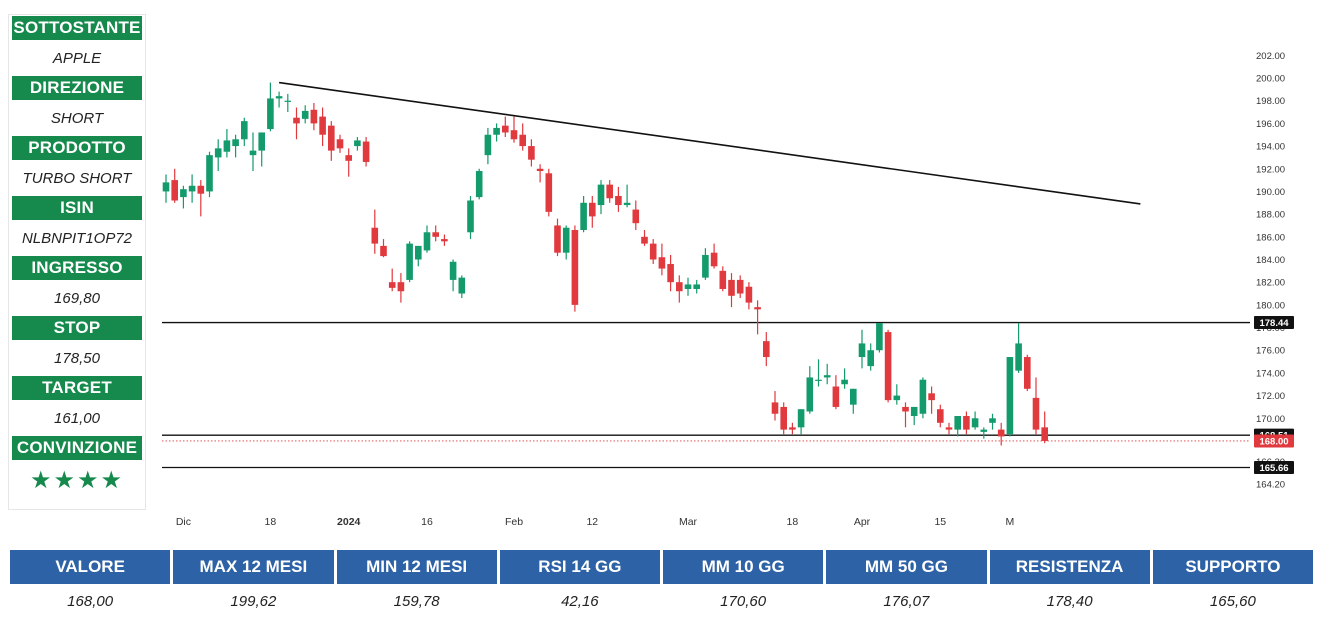 The height and width of the screenshot is (618, 1326). What do you see at coordinates (1071, 601) in the screenshot?
I see `stats-value-6: 178,40` at bounding box center [1071, 601].